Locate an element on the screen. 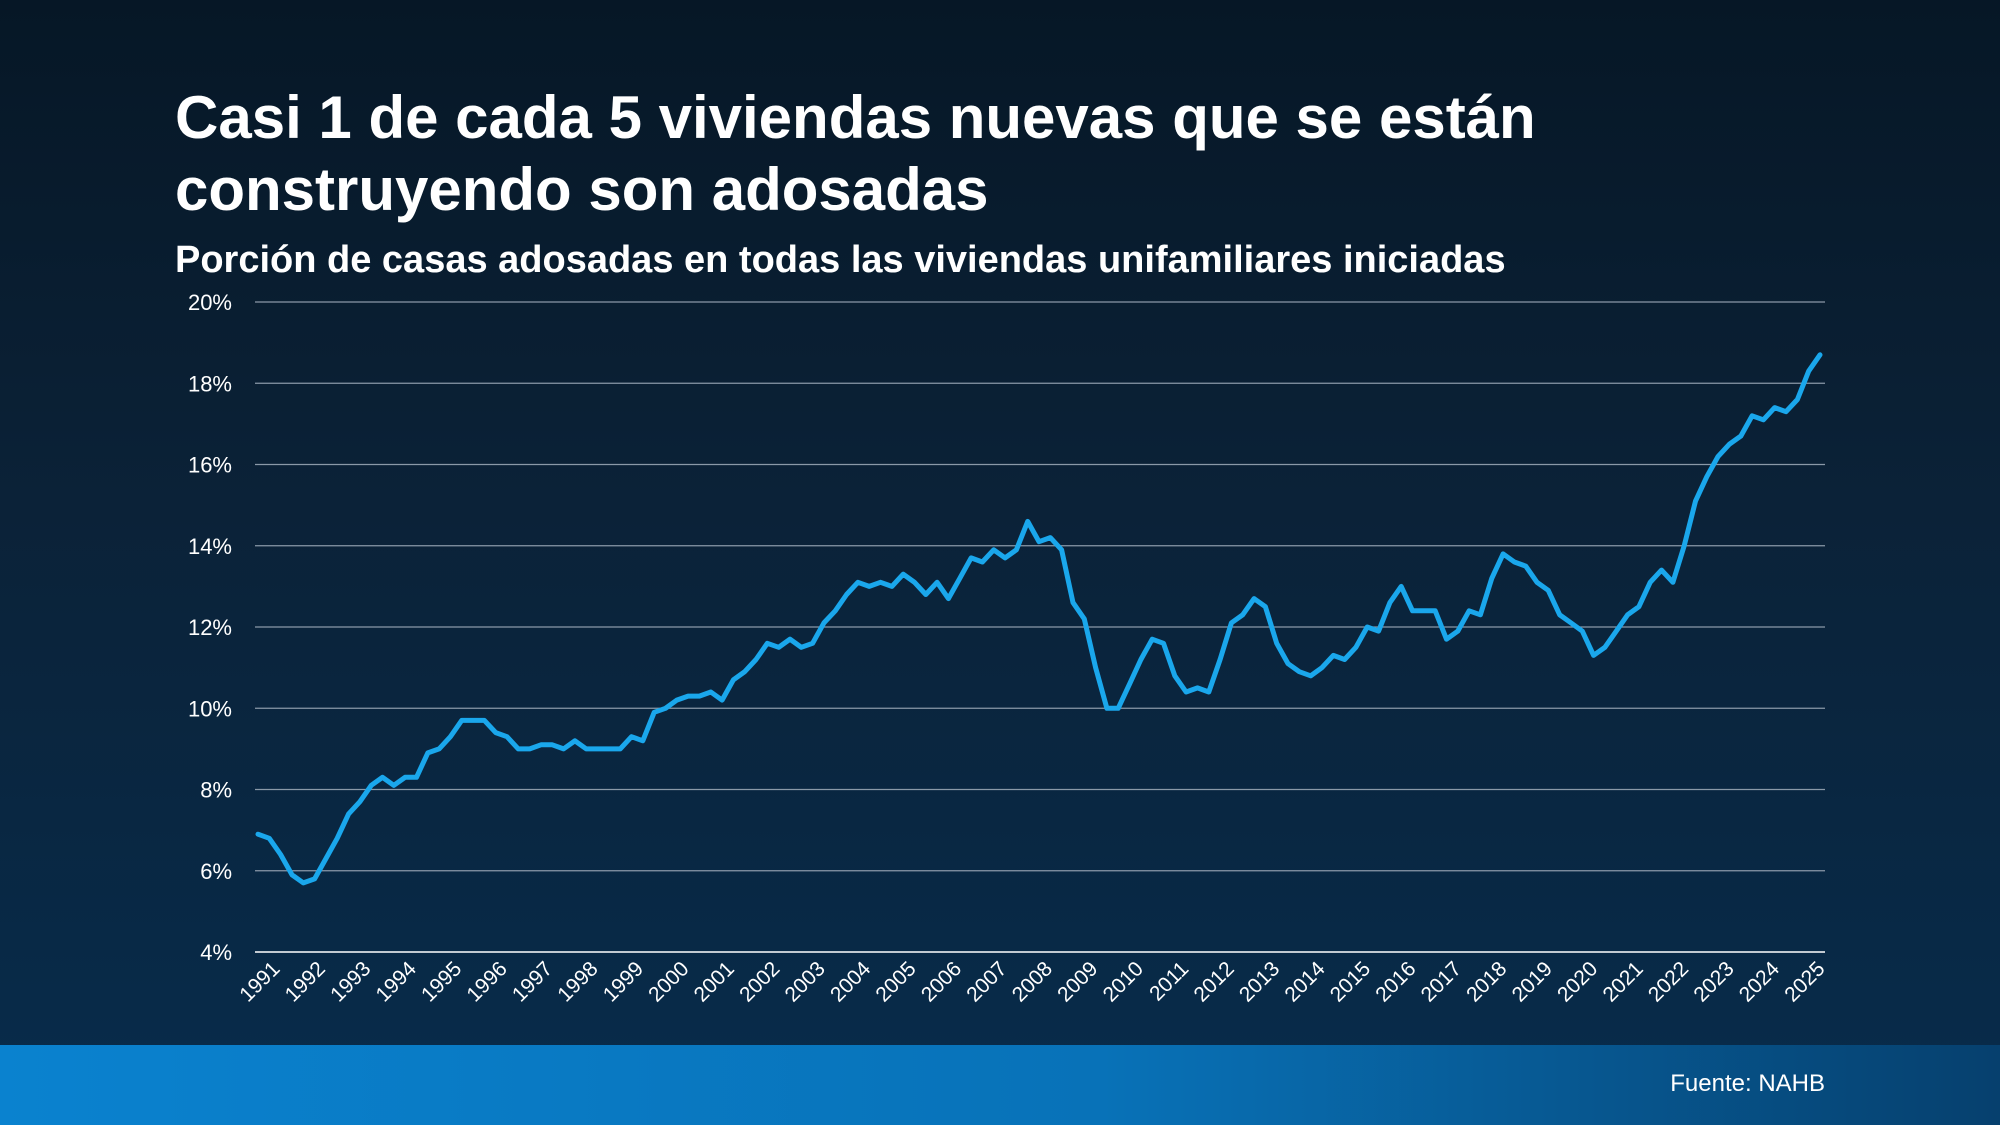 The image size is (2000, 1125). x-tick-label: 1997 is located at coordinates (532, 981).